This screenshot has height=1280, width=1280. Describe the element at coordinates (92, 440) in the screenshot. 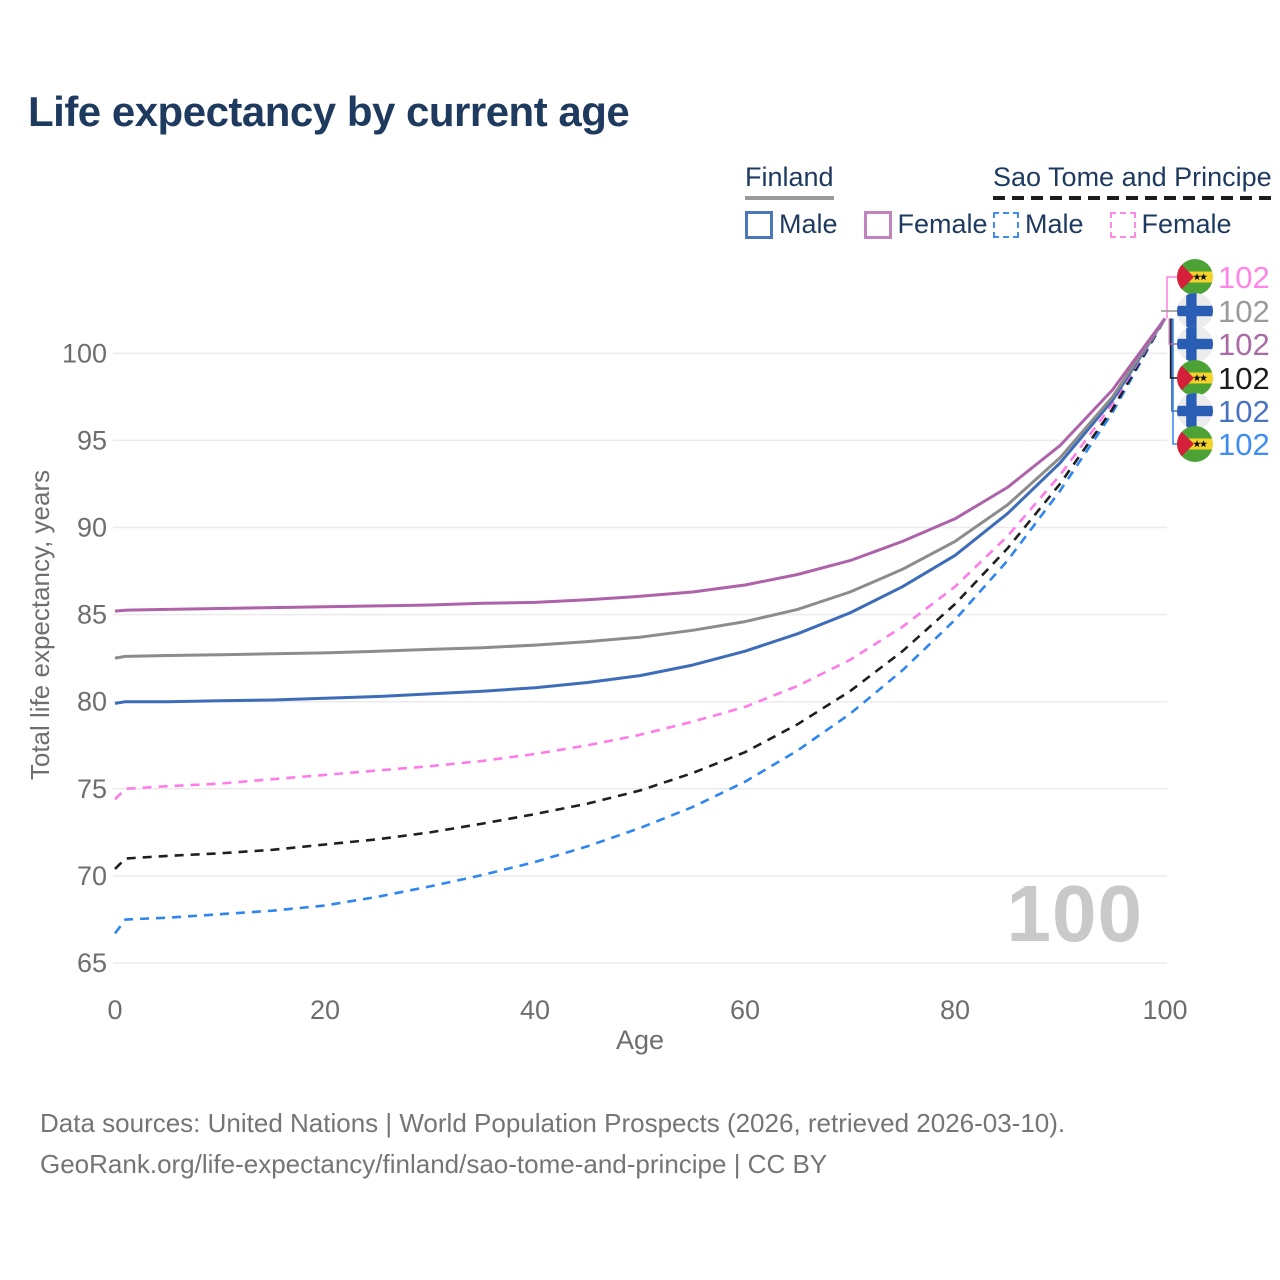

I see `y-tick-label-95: 95` at that location.